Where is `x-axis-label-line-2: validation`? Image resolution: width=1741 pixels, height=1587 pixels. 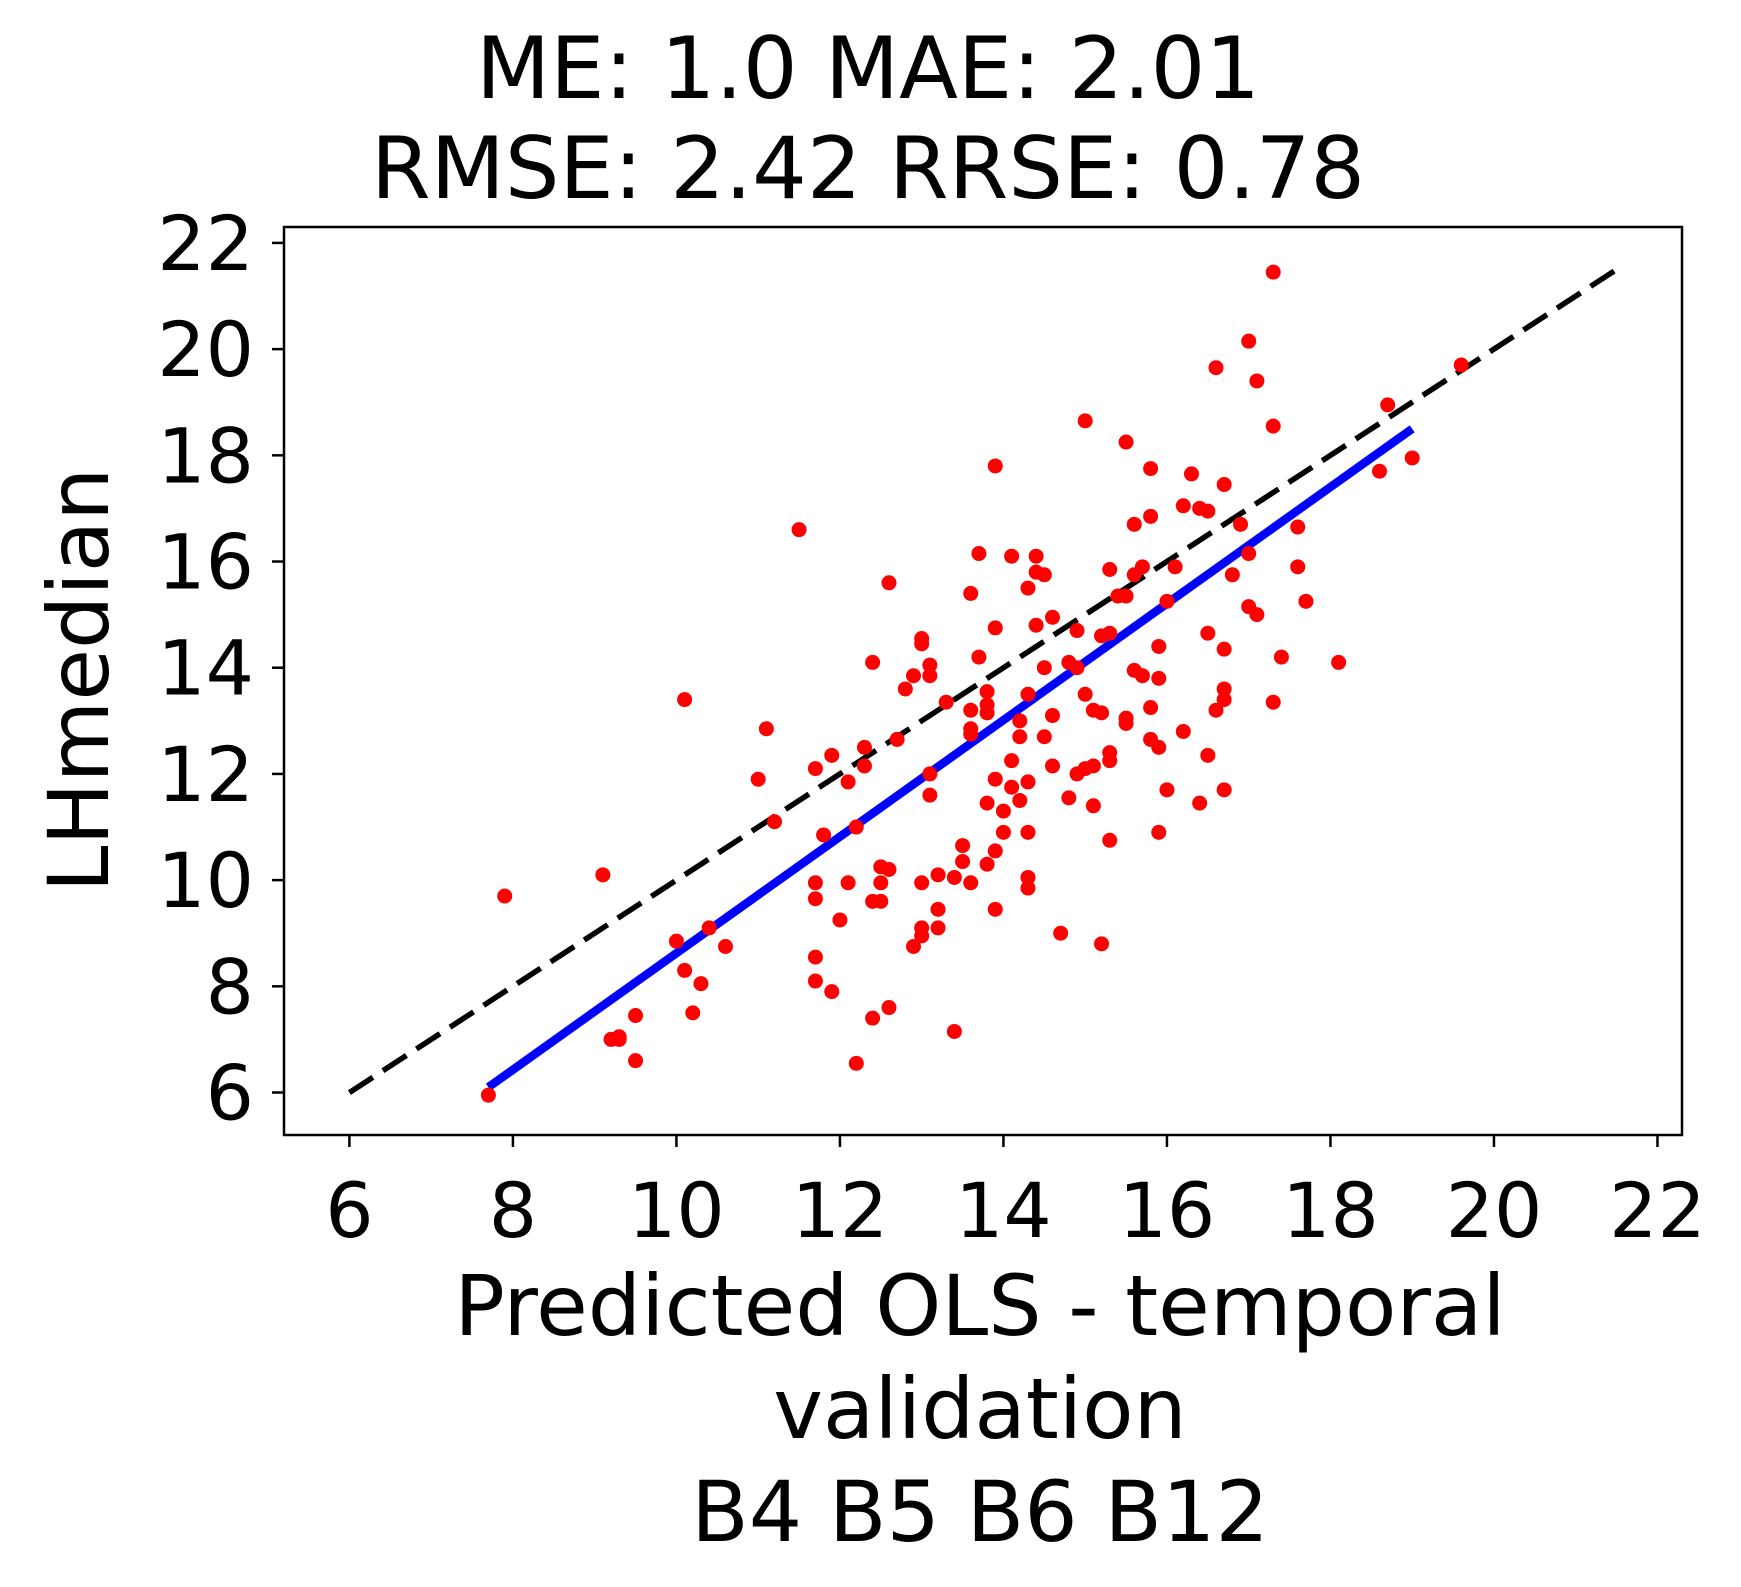 x-axis-label-line-2: validation is located at coordinates (980, 1409).